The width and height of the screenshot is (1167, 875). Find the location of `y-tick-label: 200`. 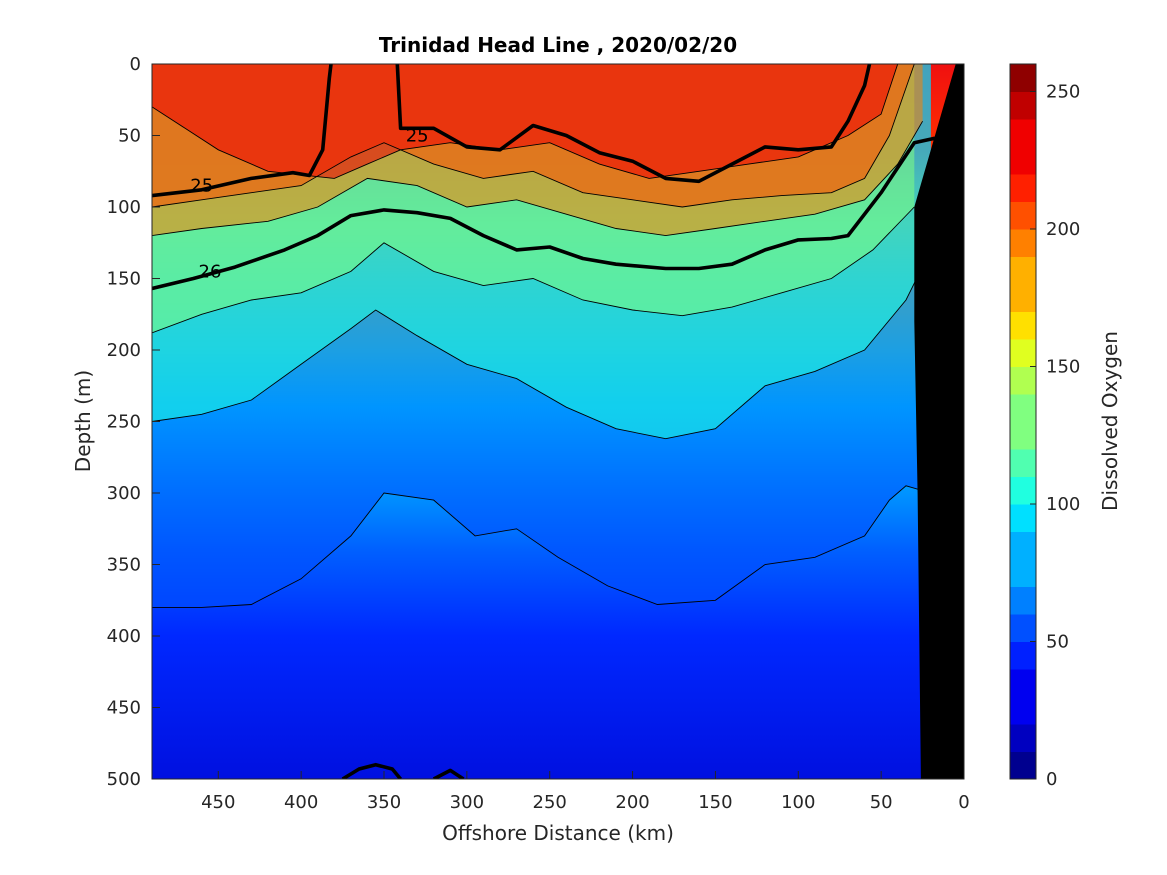

y-tick-label: 200 is located at coordinates (124, 350).